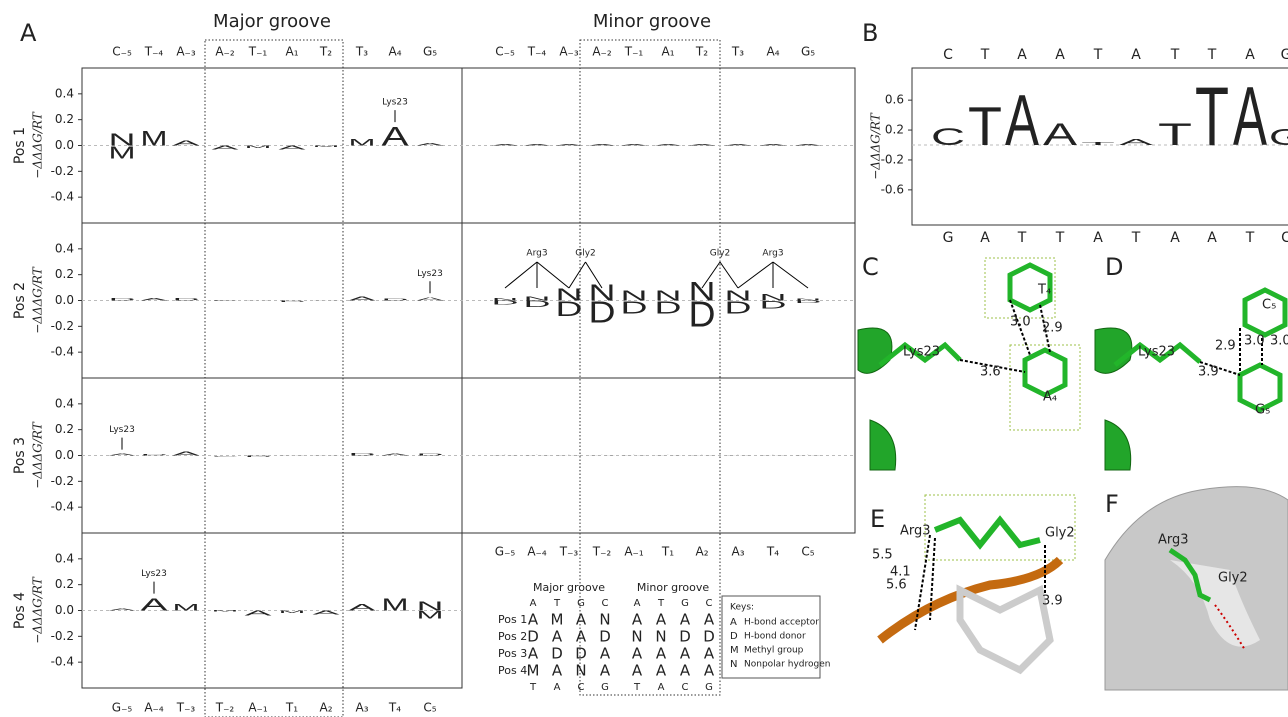 Image resolution: width=1288 pixels, height=717 pixels. Describe the element at coordinates (634, 52) in the screenshot. I see `top-label: T₋₁` at that location.